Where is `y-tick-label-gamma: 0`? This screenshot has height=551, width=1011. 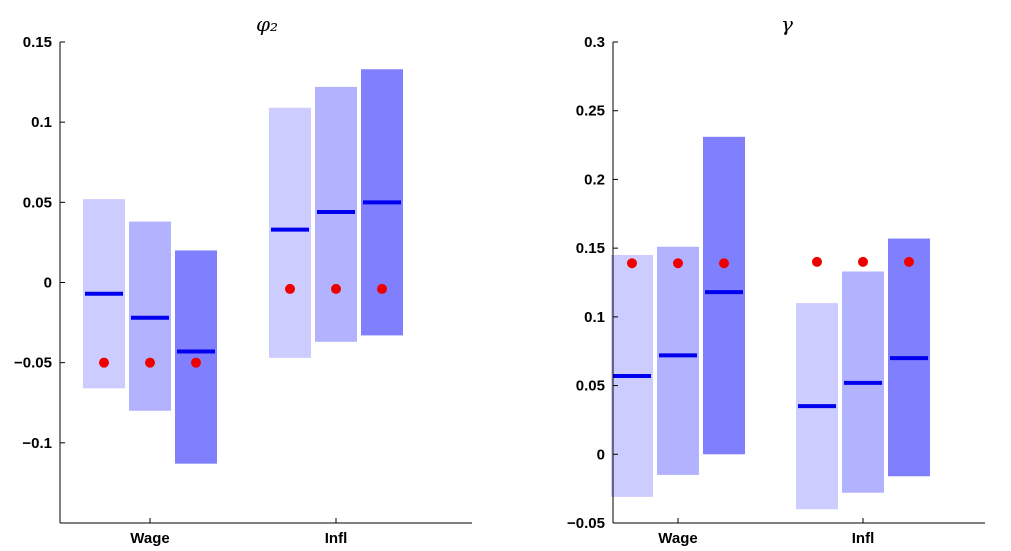
y-tick-label-gamma: 0 is located at coordinates (601, 454).